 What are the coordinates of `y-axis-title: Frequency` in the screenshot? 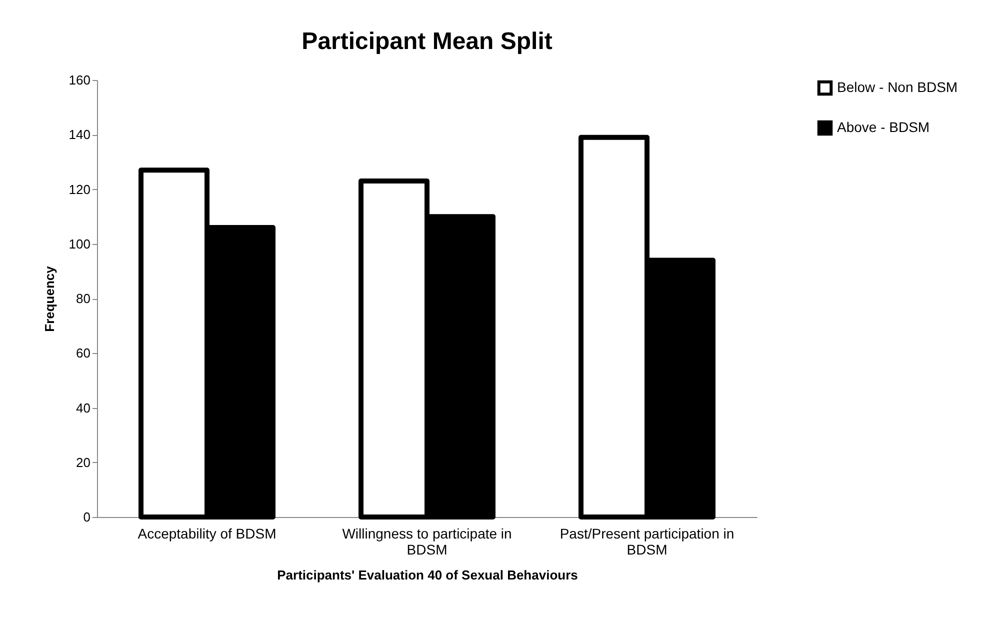 It's located at (49, 298).